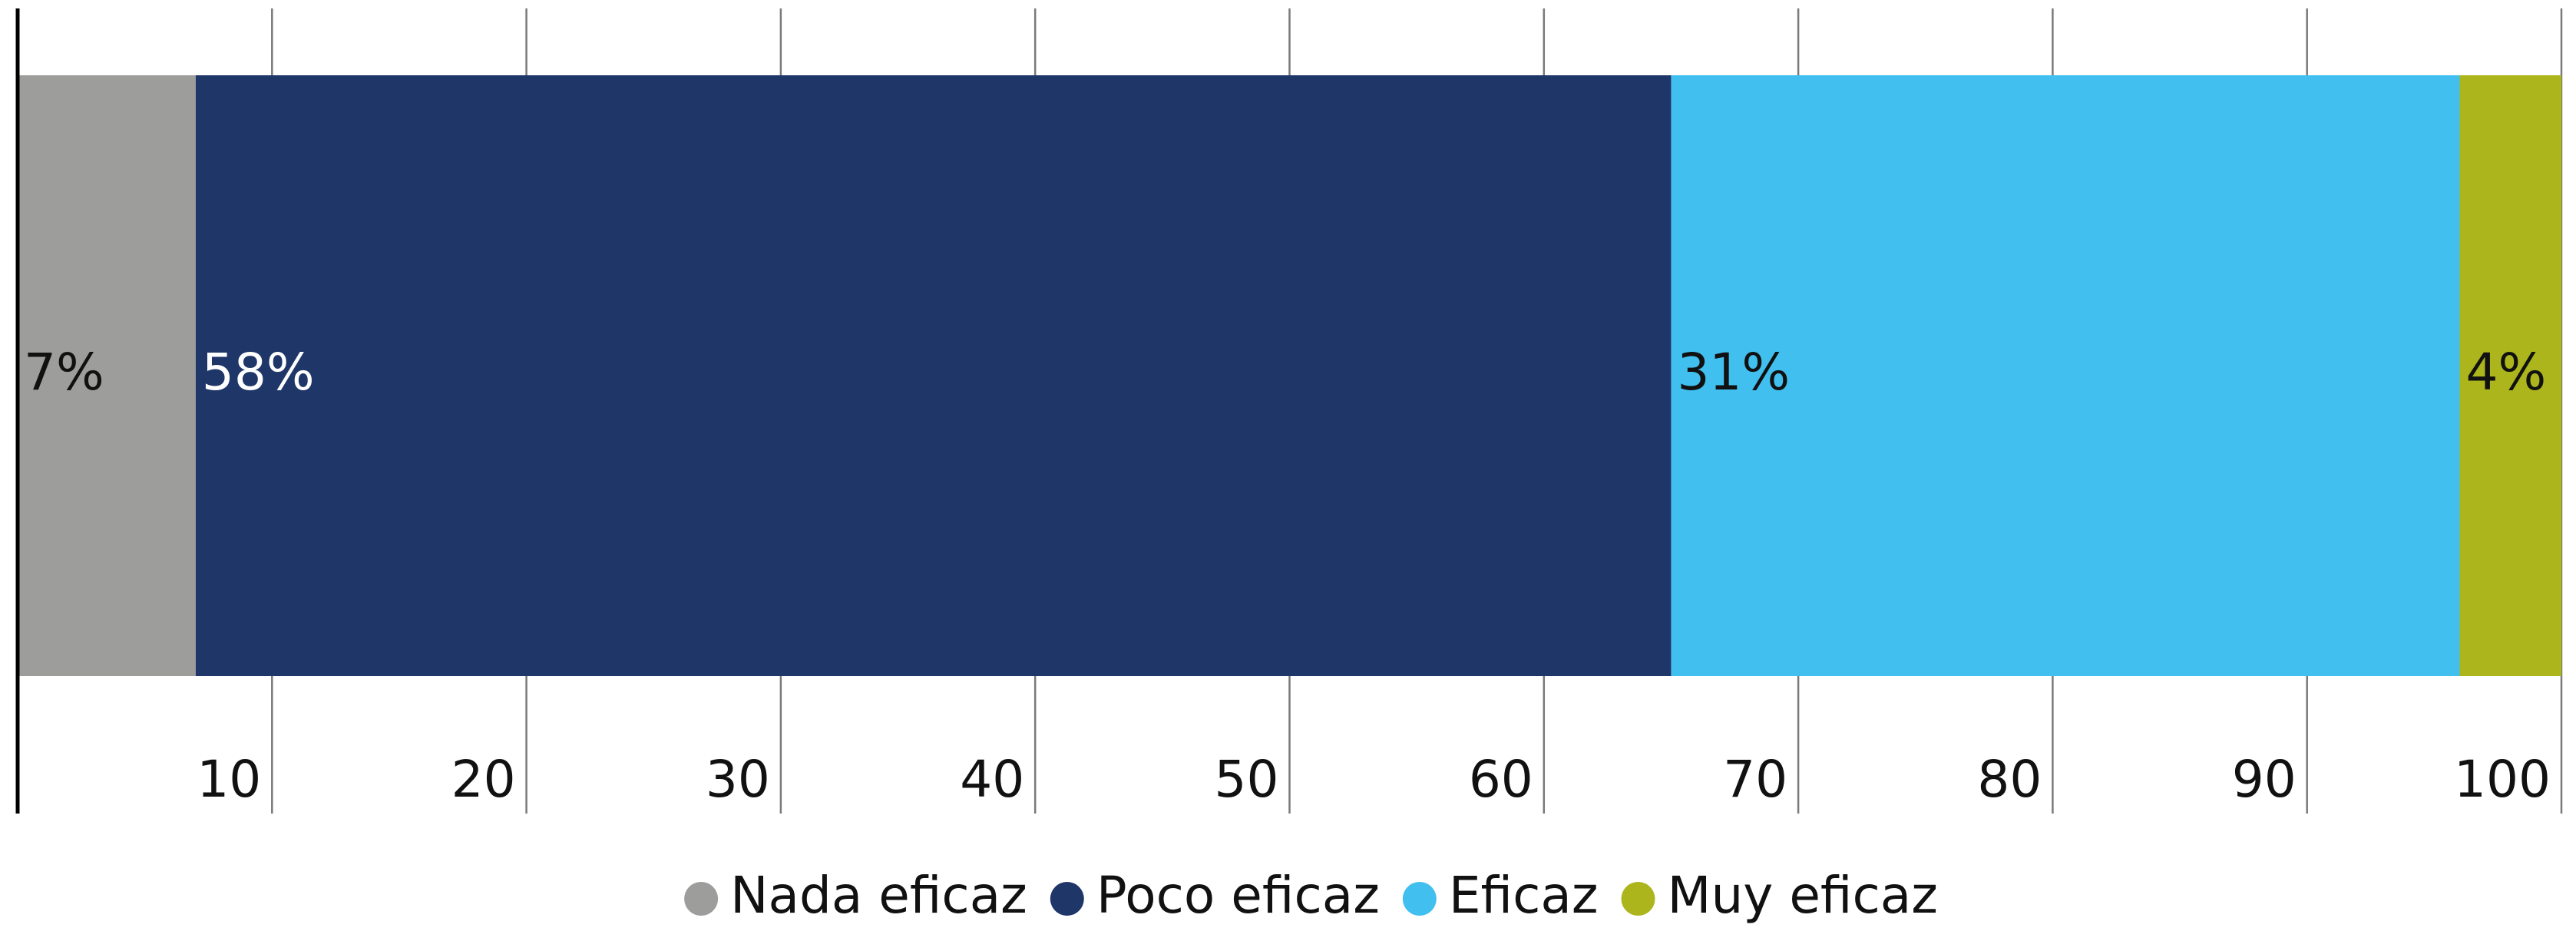 Image resolution: width=2576 pixels, height=928 pixels. I want to click on legend-label: Eficaz, so click(1524, 895).